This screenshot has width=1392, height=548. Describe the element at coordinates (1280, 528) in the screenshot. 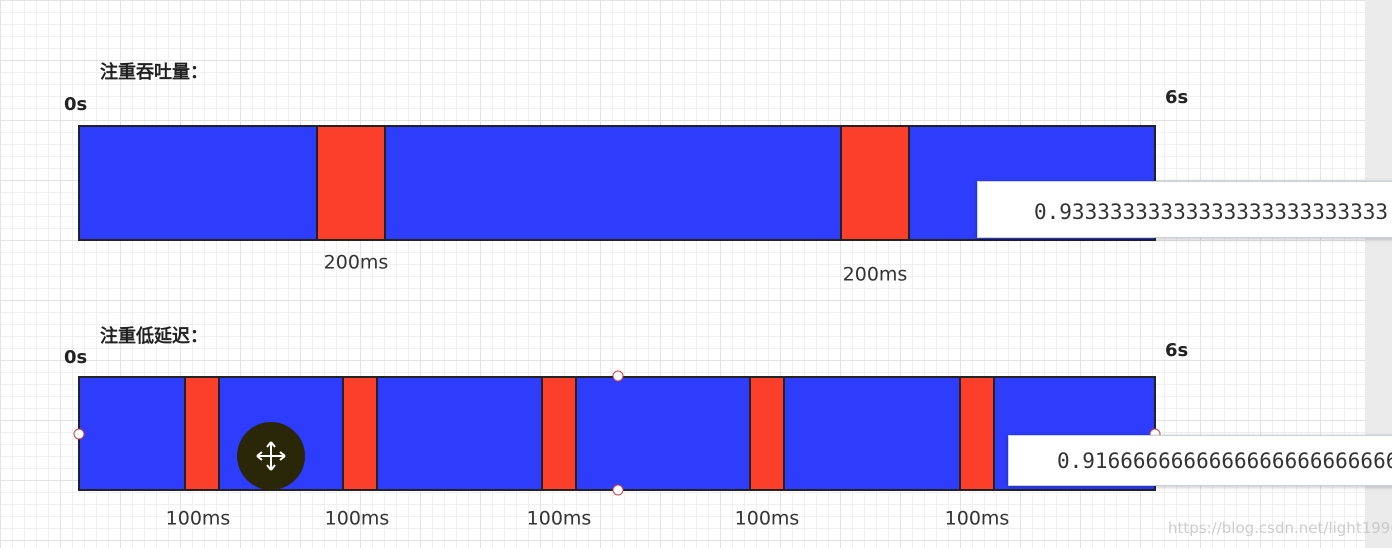

I see `watermark: https://blog.csdn.net/light1996` at that location.